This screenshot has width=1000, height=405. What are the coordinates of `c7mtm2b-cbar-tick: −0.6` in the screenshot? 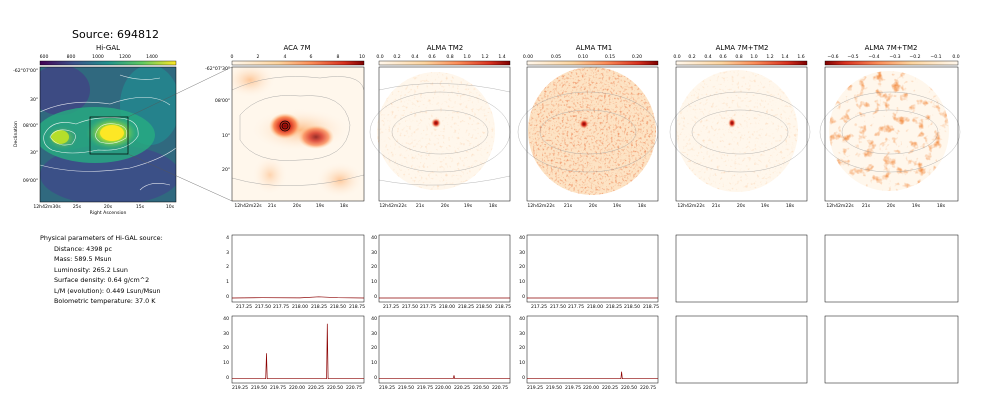 It's located at (832, 57).